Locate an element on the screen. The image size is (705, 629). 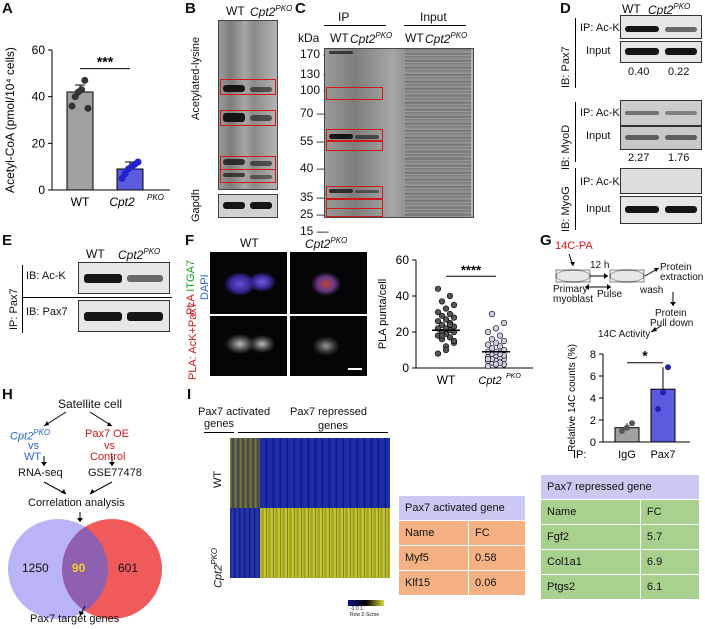
marker-label: 15 — is located at coordinates (314, 231).